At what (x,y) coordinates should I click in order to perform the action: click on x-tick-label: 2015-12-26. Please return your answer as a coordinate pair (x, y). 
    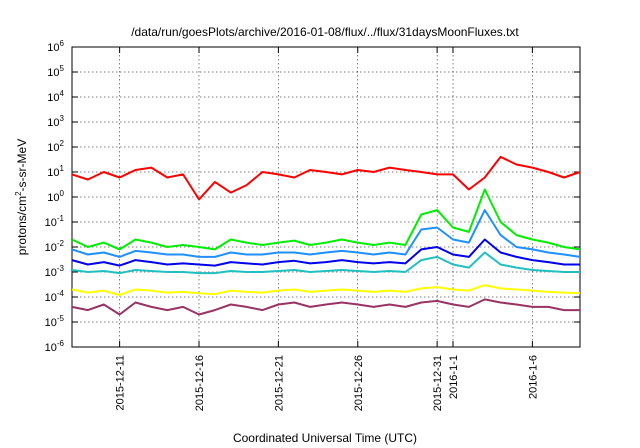
    Looking at the image, I should click on (359, 383).